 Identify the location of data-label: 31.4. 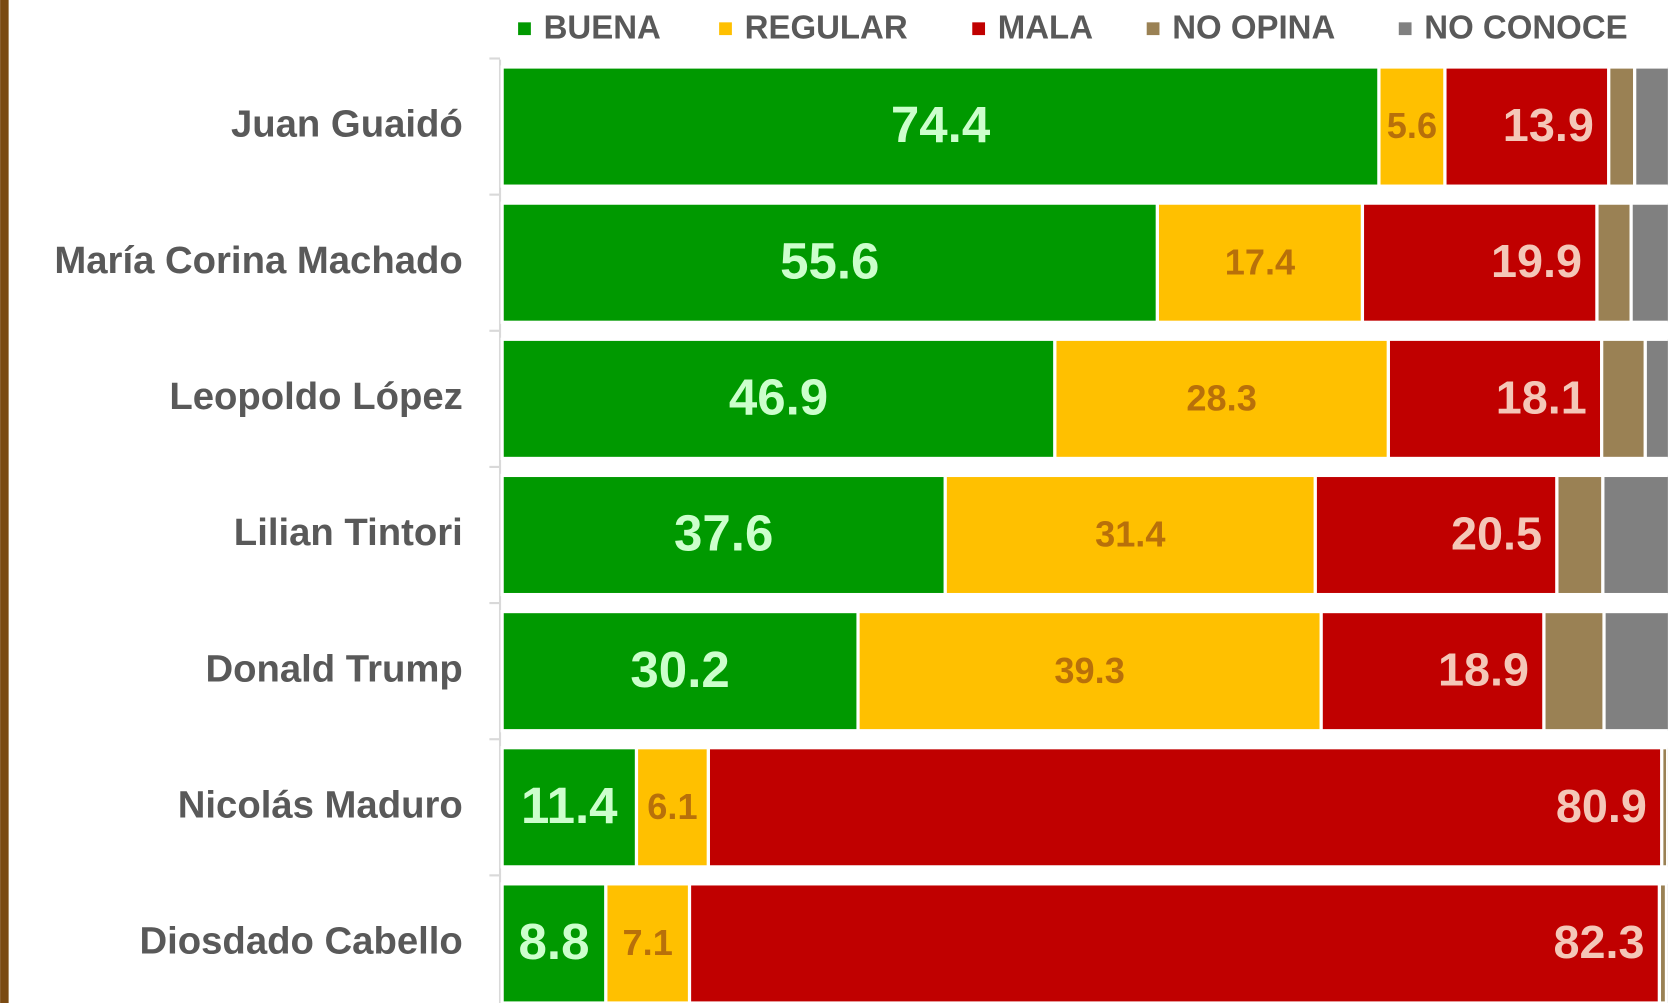
(1130, 534).